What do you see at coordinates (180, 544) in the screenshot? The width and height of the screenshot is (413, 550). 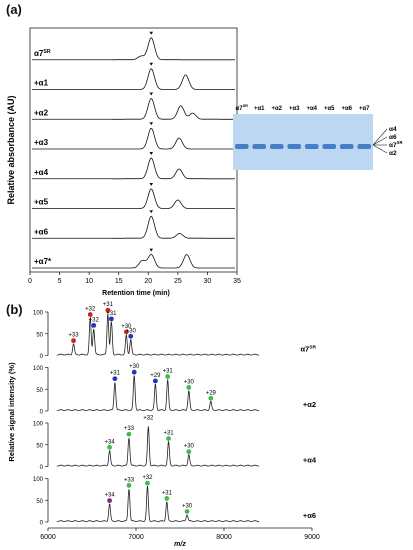 I see `ms-xlabel: m/z` at bounding box center [180, 544].